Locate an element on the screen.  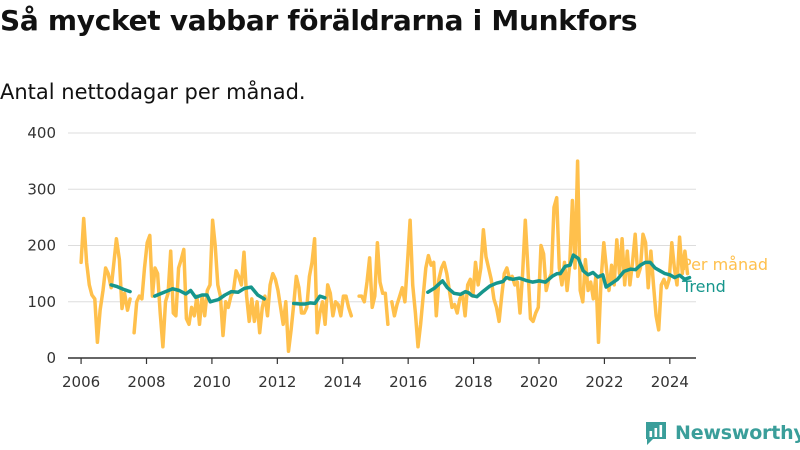
y-tick-label: 0 is located at coordinates (51, 358).